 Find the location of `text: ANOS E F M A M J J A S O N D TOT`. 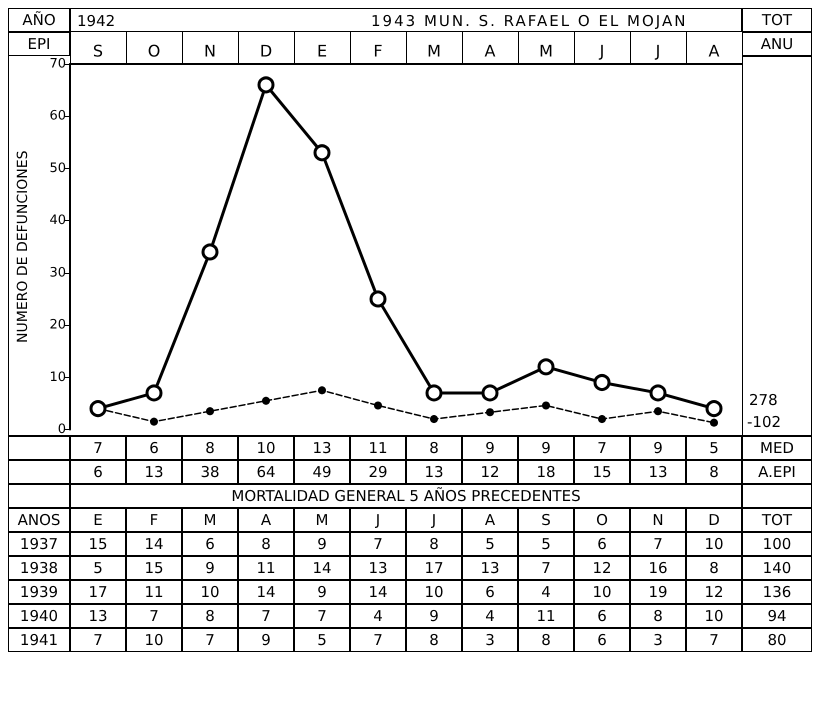

text: ANOS E F M A M J J A S O N D TOT is located at coordinates (405, 520).